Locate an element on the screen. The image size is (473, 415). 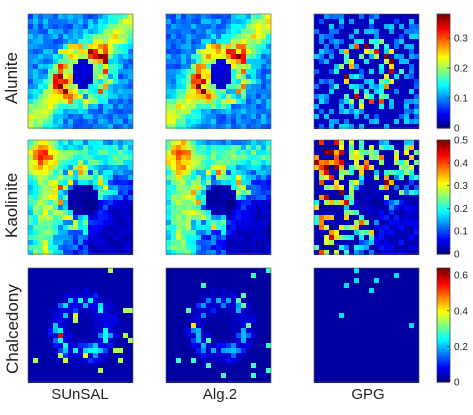
column-label-alg2: Alg.2 is located at coordinates (220, 394).